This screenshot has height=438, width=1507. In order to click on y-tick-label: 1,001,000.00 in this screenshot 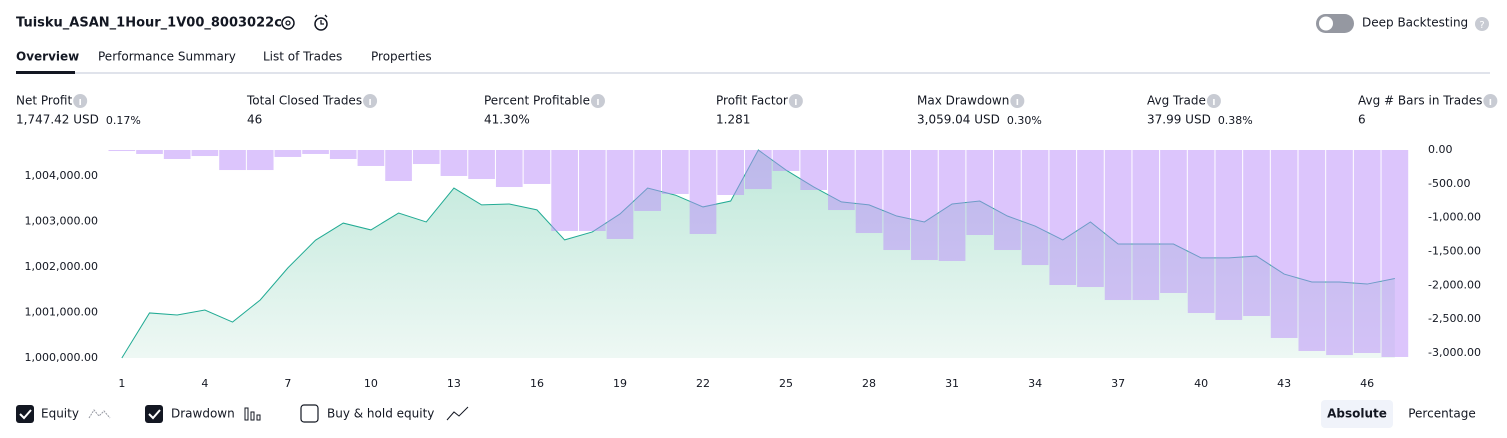, I will do `click(61, 311)`.